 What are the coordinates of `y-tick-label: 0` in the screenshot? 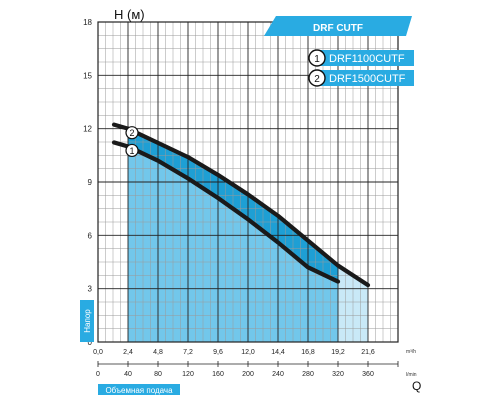 It's located at (90, 342).